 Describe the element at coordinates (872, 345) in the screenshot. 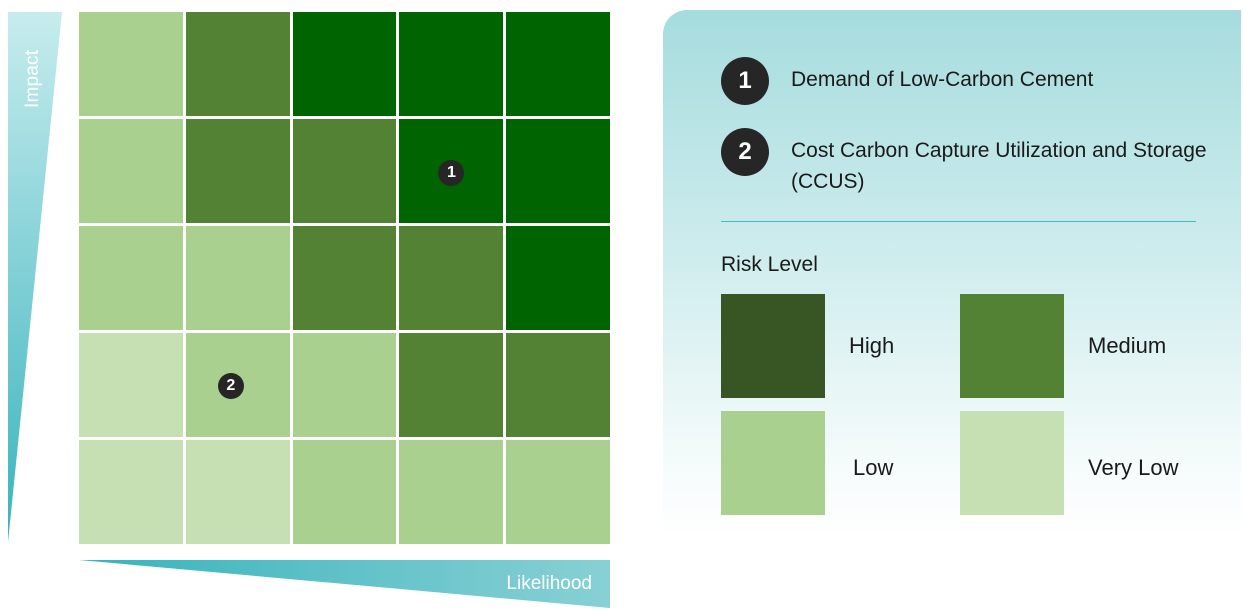

I see `risk-label-high: High` at that location.